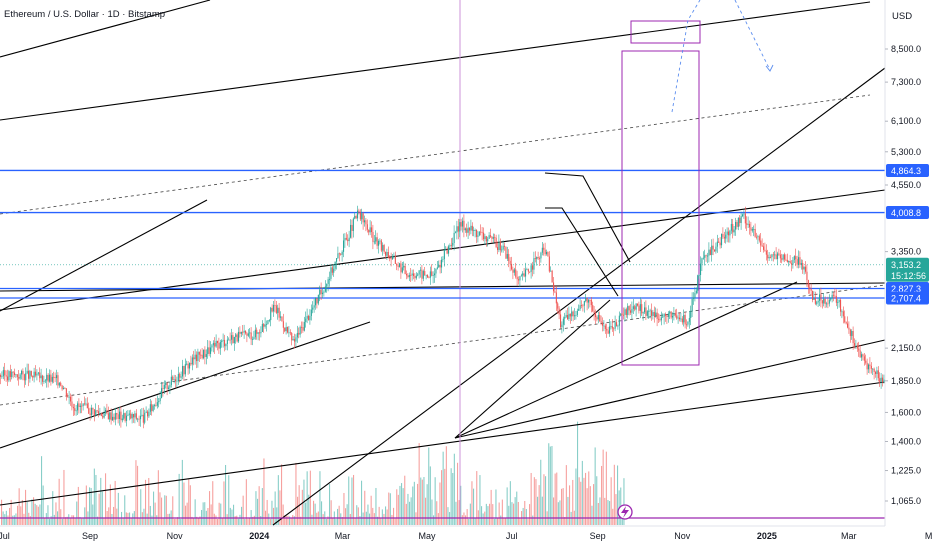  I want to click on time-tick-label: 2025, so click(767, 536).